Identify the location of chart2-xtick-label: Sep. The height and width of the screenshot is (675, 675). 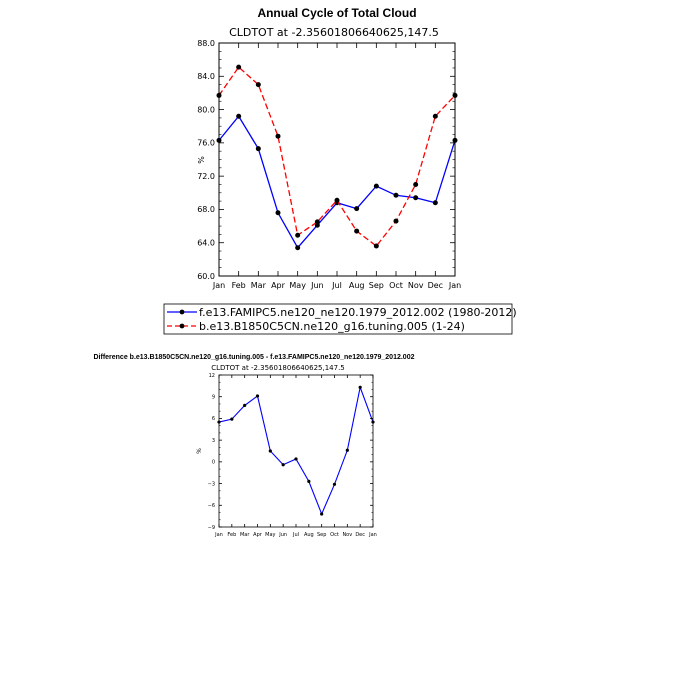
(321, 535).